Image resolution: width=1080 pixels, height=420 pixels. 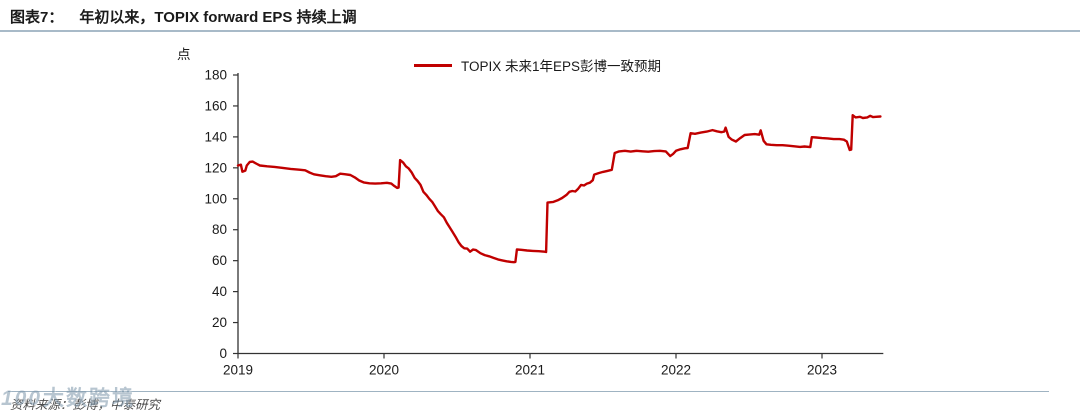 What do you see at coordinates (528, 391) in the screenshot?
I see `footer-rule` at bounding box center [528, 391].